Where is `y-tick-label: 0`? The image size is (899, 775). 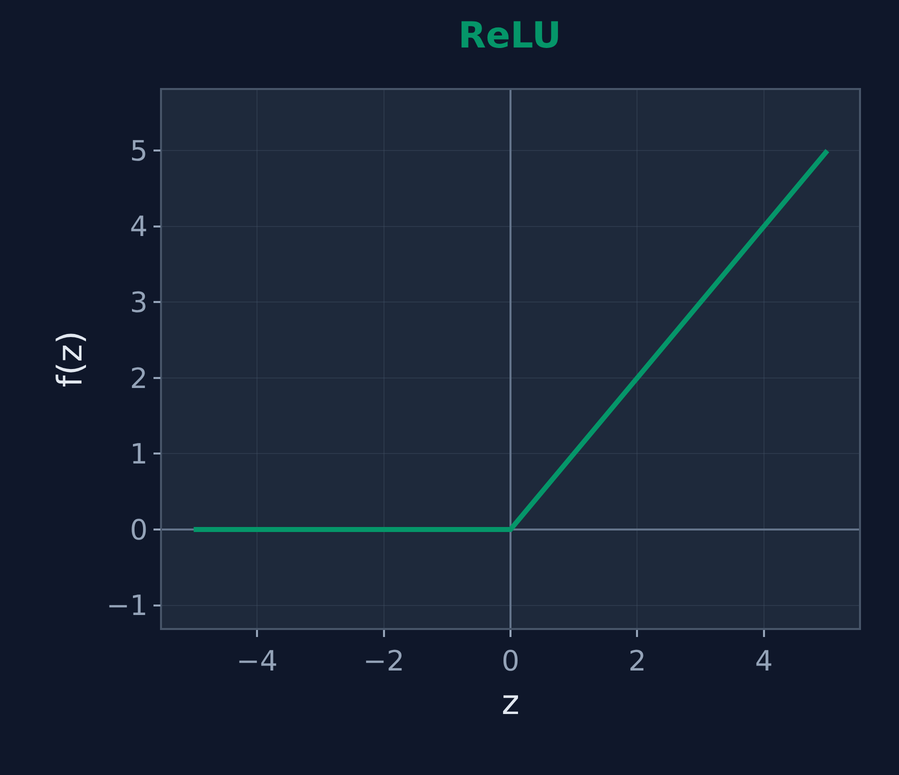
y-tick-label: 0 is located at coordinates (139, 529).